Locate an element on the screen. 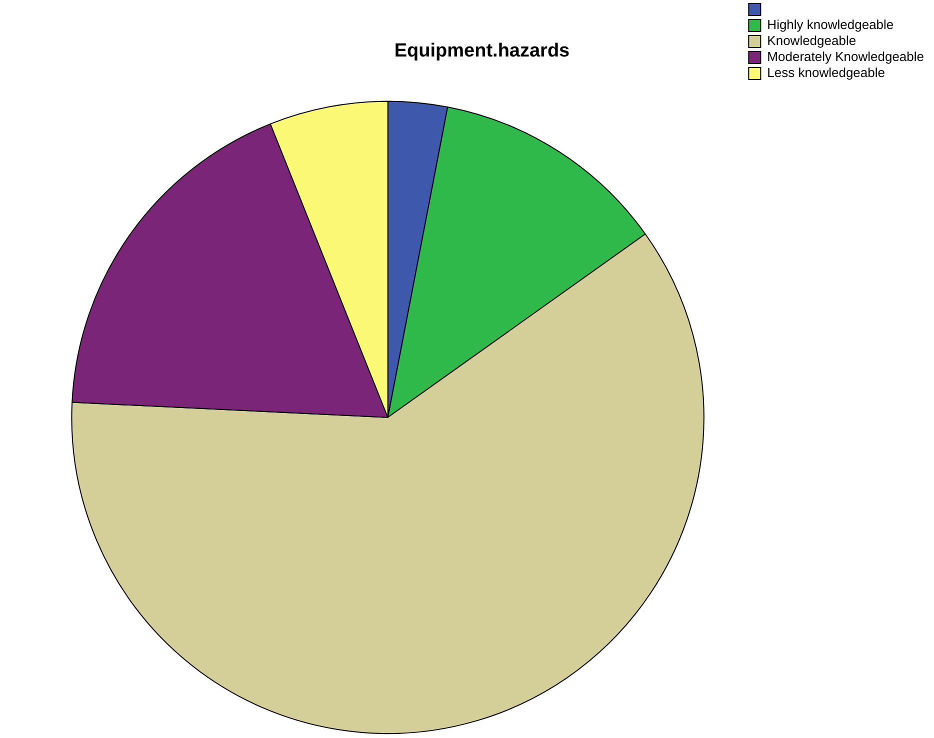  text: Equipment.hazards is located at coordinates (482, 51).